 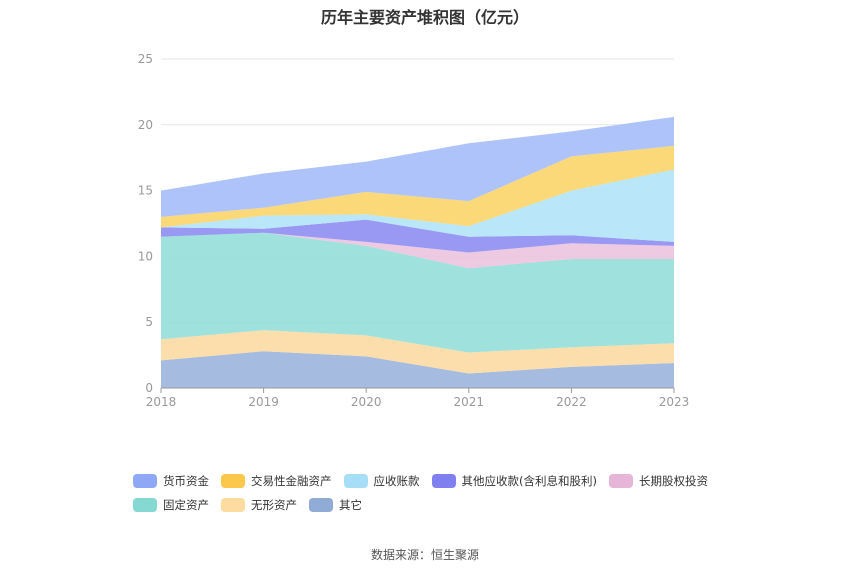 I want to click on y-tick-label: 15, so click(x=145, y=191).